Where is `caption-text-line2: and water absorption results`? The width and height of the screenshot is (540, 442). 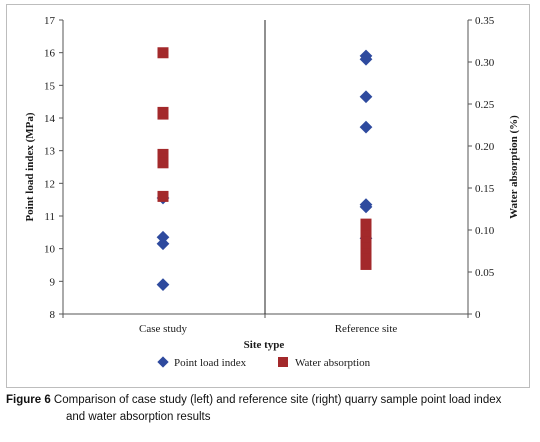
caption-text-line2: and water absorption results is located at coordinates (138, 417).